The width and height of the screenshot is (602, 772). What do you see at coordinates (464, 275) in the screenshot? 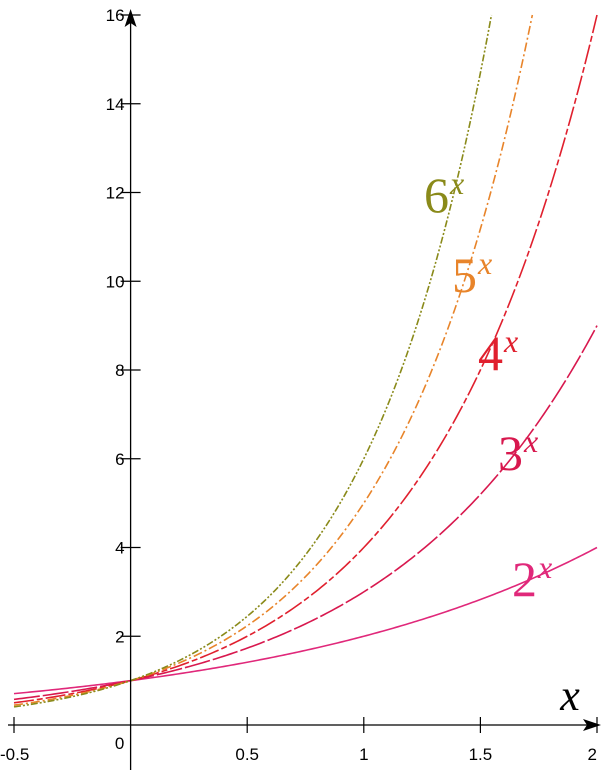
I see `curve-label-base: 5` at bounding box center [464, 275].